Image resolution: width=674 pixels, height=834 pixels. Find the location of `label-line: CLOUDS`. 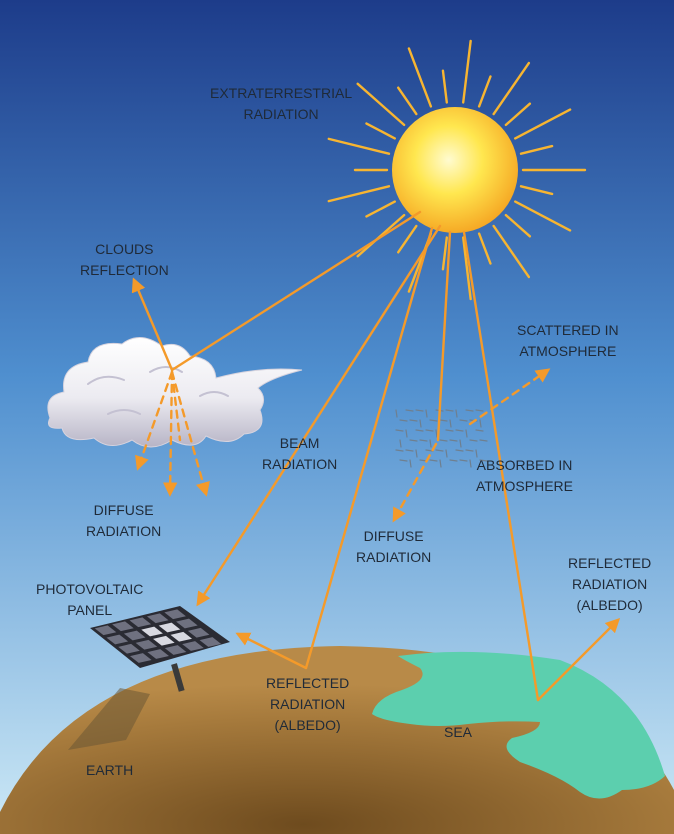

label-line: CLOUDS is located at coordinates (124, 249).